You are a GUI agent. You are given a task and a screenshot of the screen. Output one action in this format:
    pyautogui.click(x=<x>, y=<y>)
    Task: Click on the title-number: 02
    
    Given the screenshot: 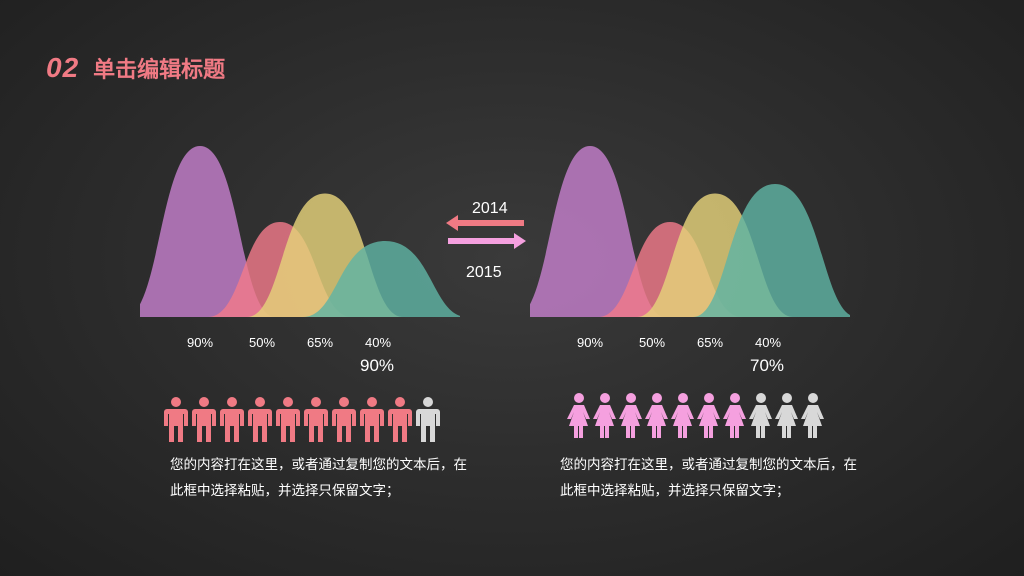 What is the action you would take?
    pyautogui.click(x=63, y=67)
    